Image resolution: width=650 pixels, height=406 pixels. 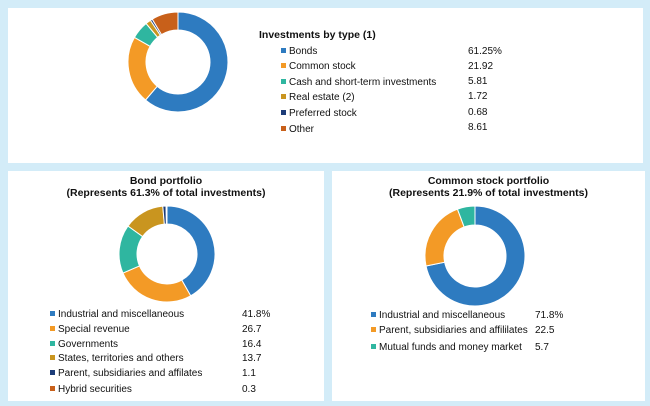 I want to click on legend-label: States, territories and others, so click(x=121, y=358).